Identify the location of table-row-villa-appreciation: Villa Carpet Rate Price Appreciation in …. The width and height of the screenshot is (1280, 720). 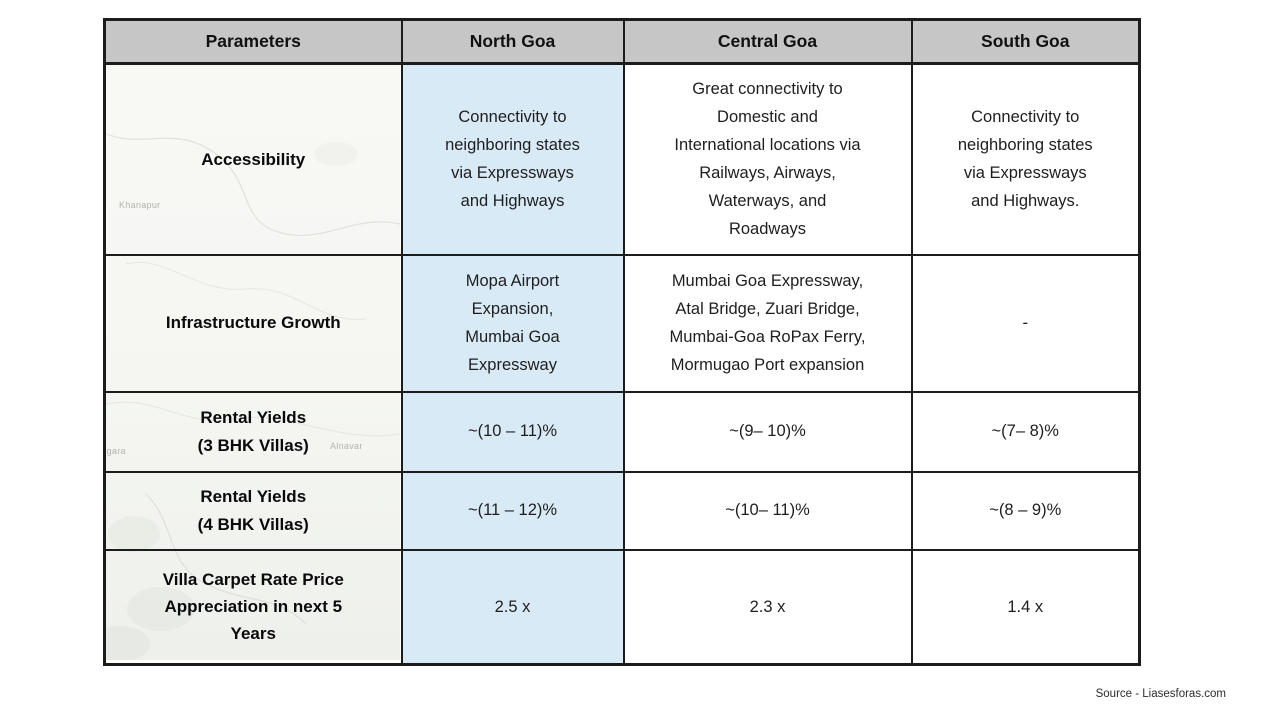
(622, 607).